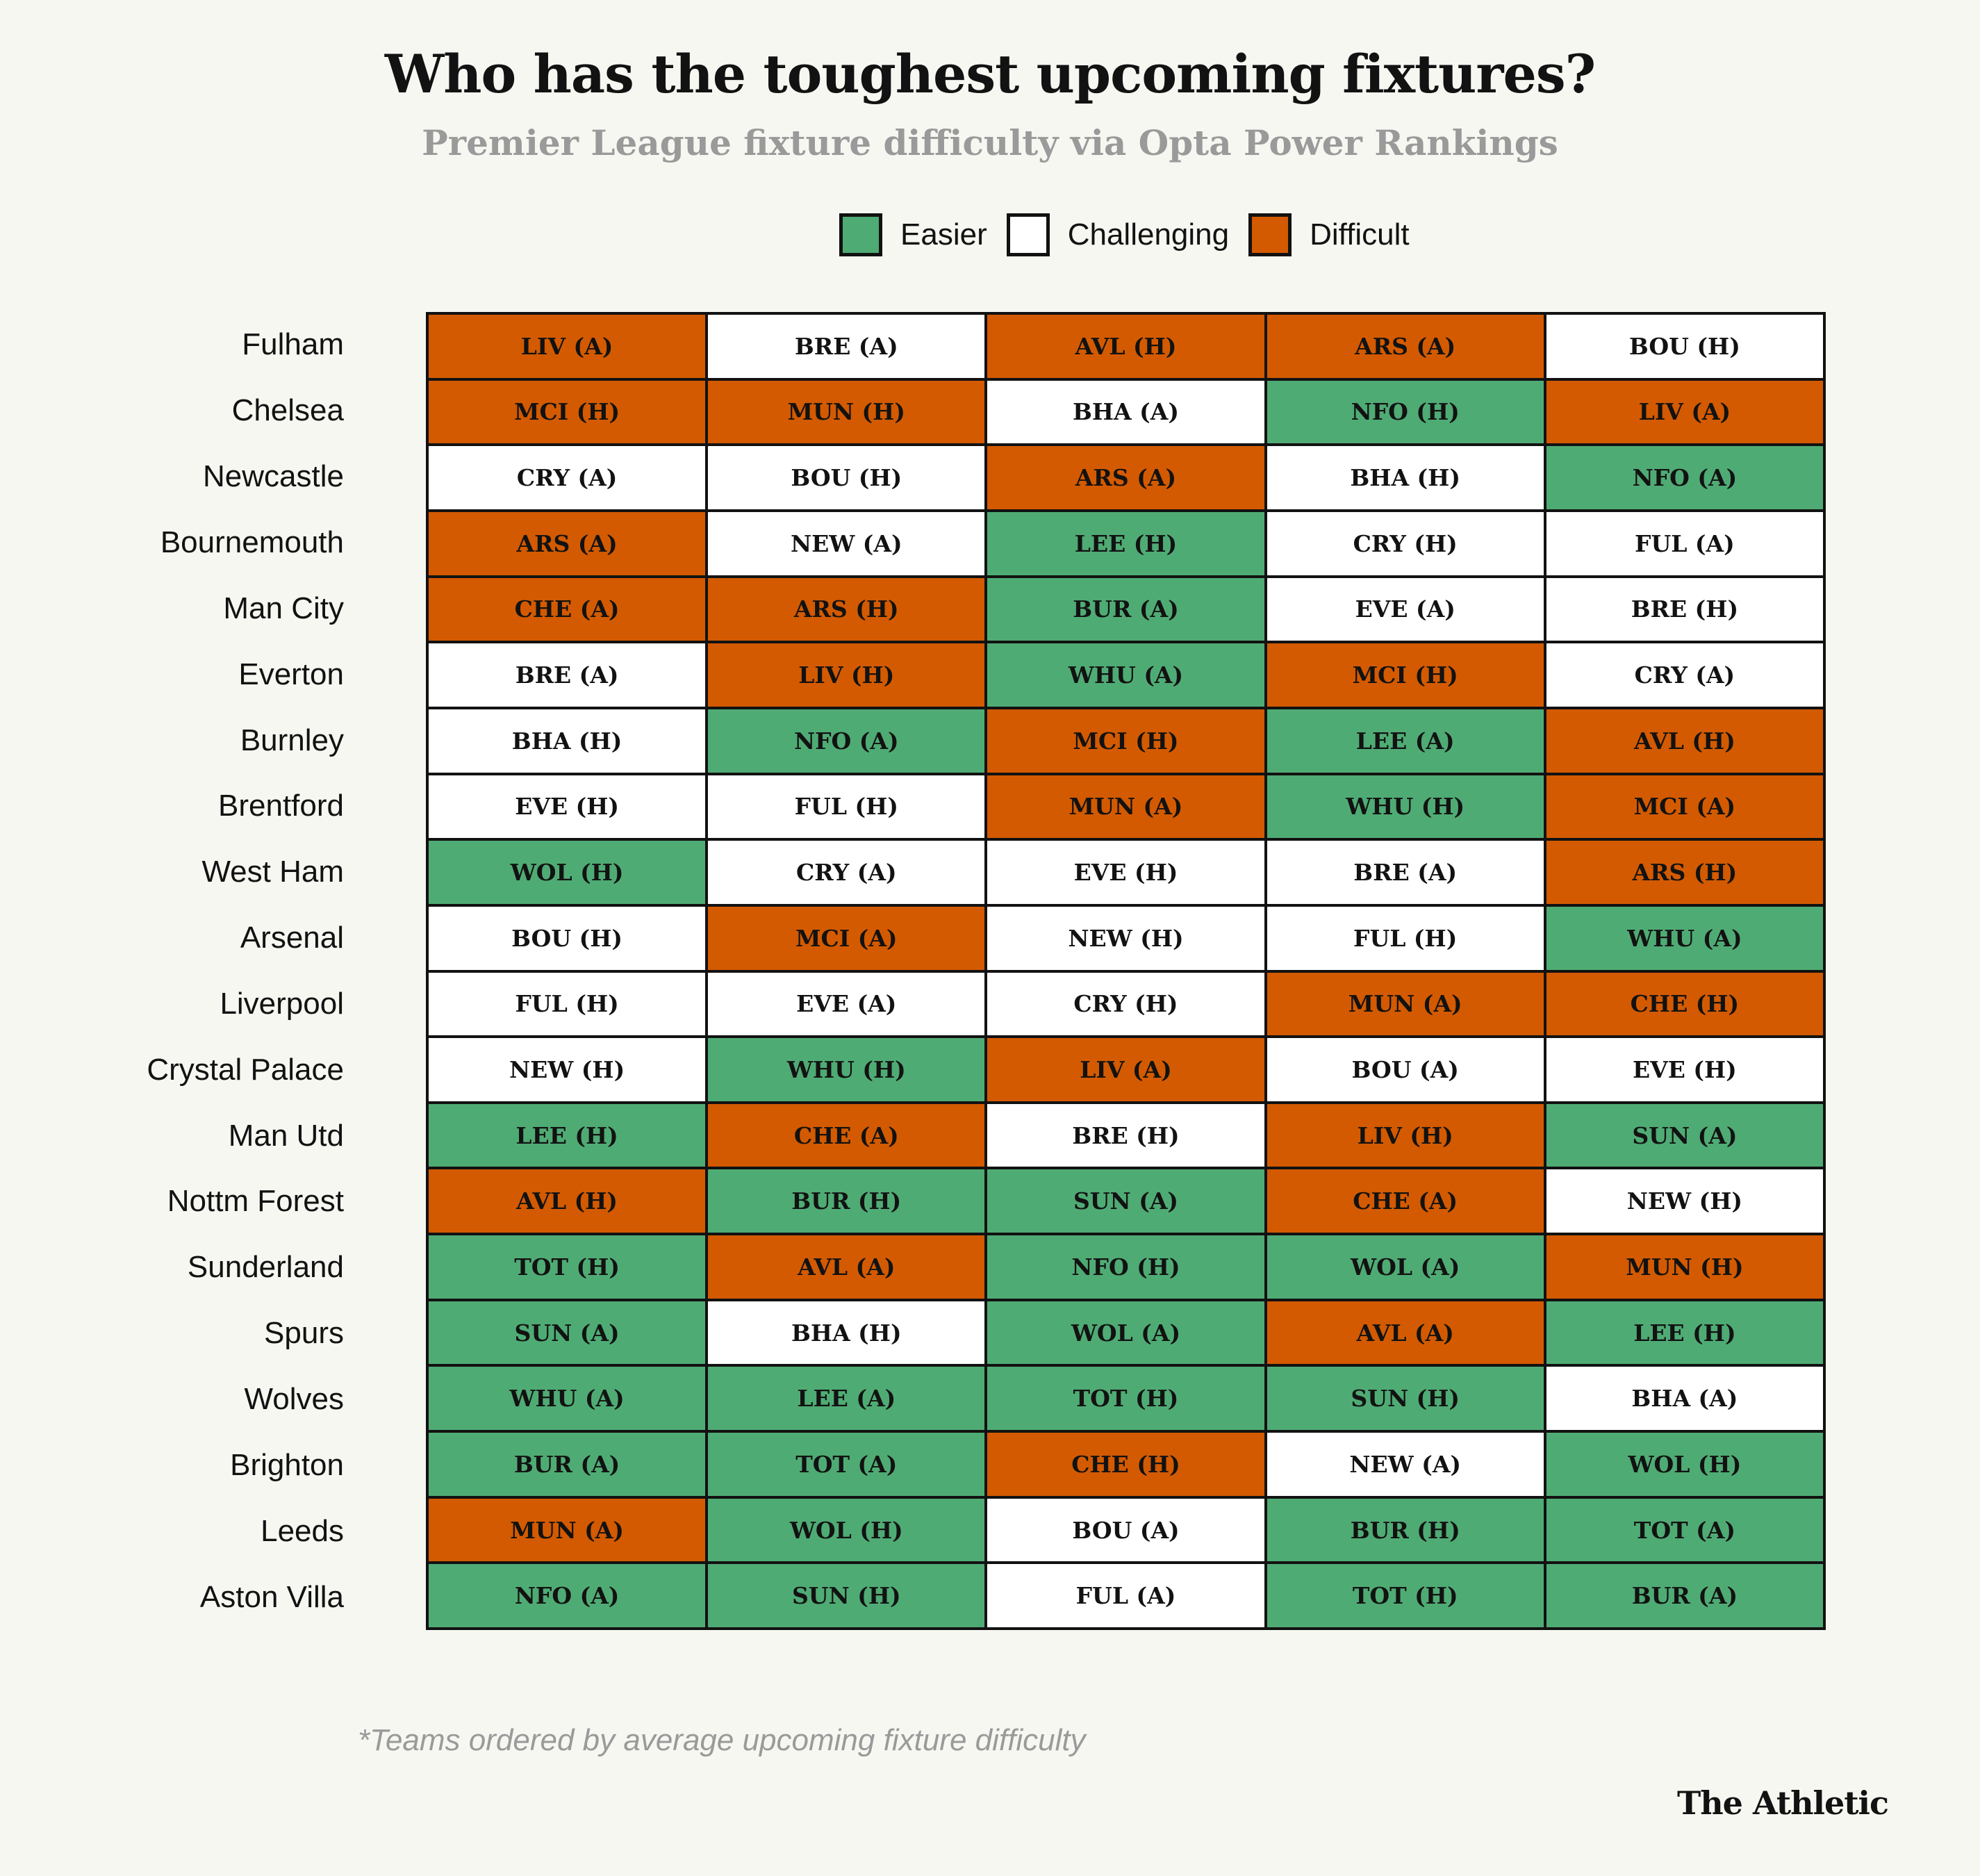 Image resolution: width=1980 pixels, height=1876 pixels. Describe the element at coordinates (281, 806) in the screenshot. I see `team-label: Brentford` at that location.